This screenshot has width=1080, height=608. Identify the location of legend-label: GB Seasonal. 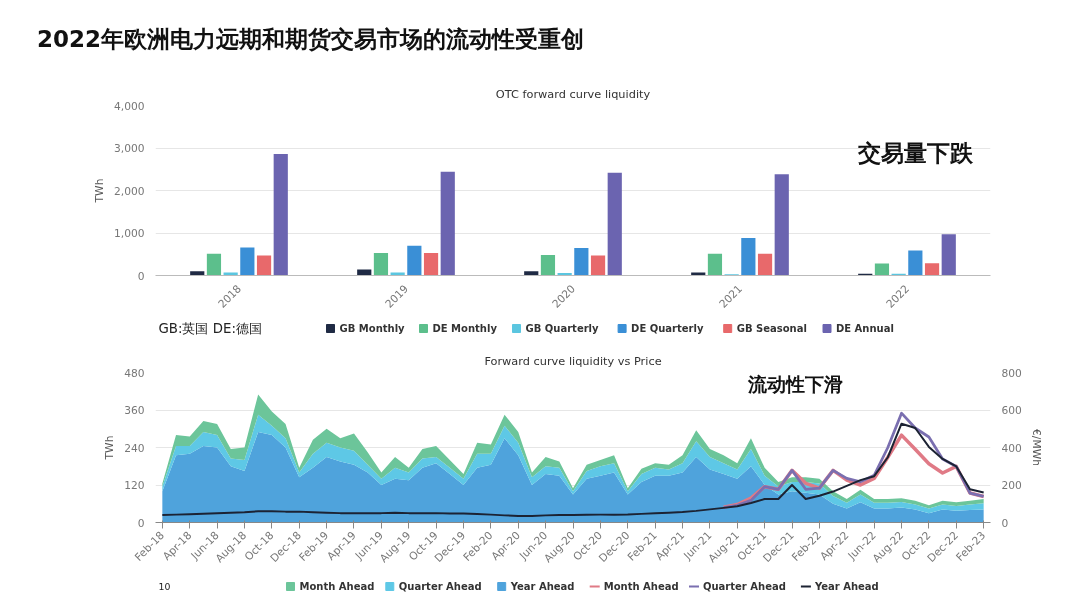
(771, 328).